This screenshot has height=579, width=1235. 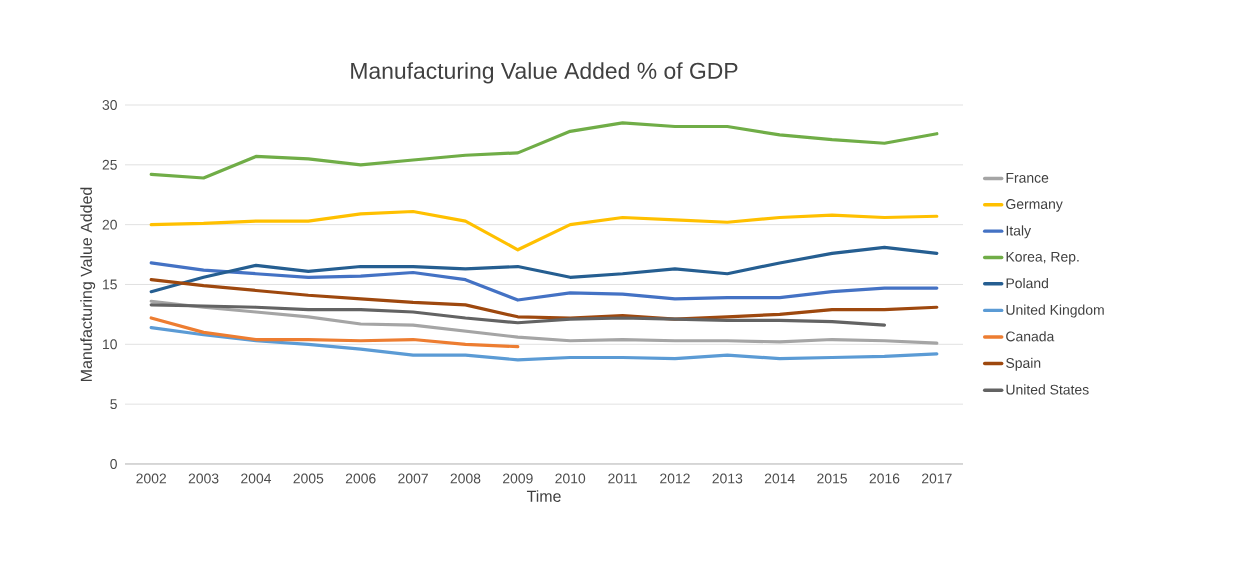 What do you see at coordinates (109, 164) in the screenshot?
I see `y-tick-label: 25` at bounding box center [109, 164].